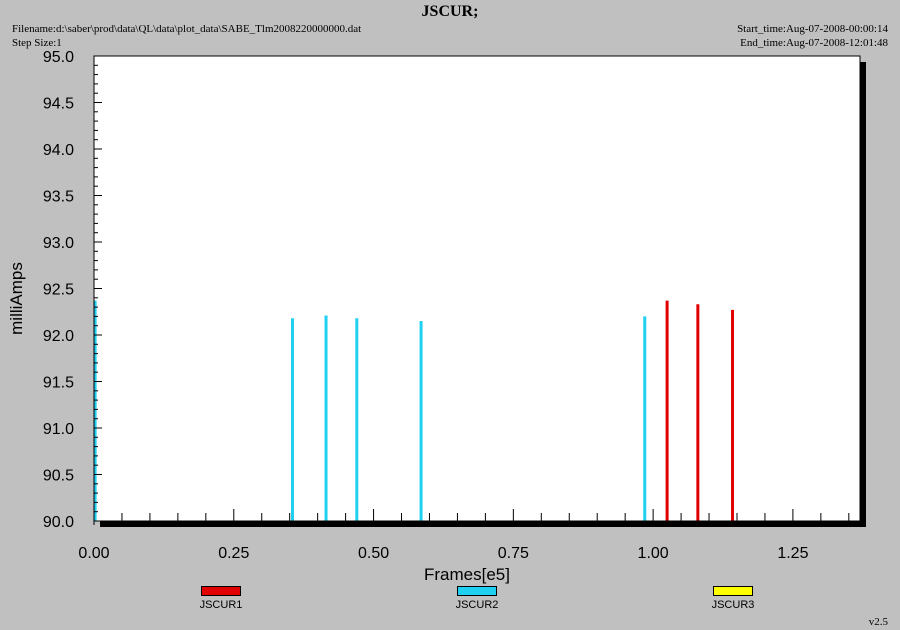 This screenshot has width=900, height=630. What do you see at coordinates (812, 29) in the screenshot?
I see `start-time-label: Start_time:Aug-07-2008-00:00:14` at bounding box center [812, 29].